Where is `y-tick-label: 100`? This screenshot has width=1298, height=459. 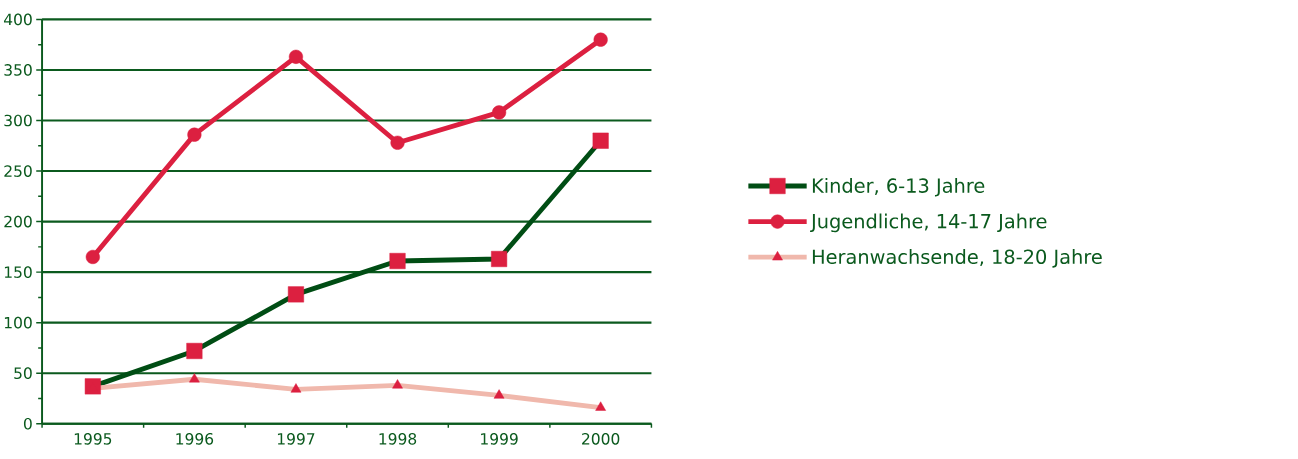
y-tick-label: 100 is located at coordinates (18, 322).